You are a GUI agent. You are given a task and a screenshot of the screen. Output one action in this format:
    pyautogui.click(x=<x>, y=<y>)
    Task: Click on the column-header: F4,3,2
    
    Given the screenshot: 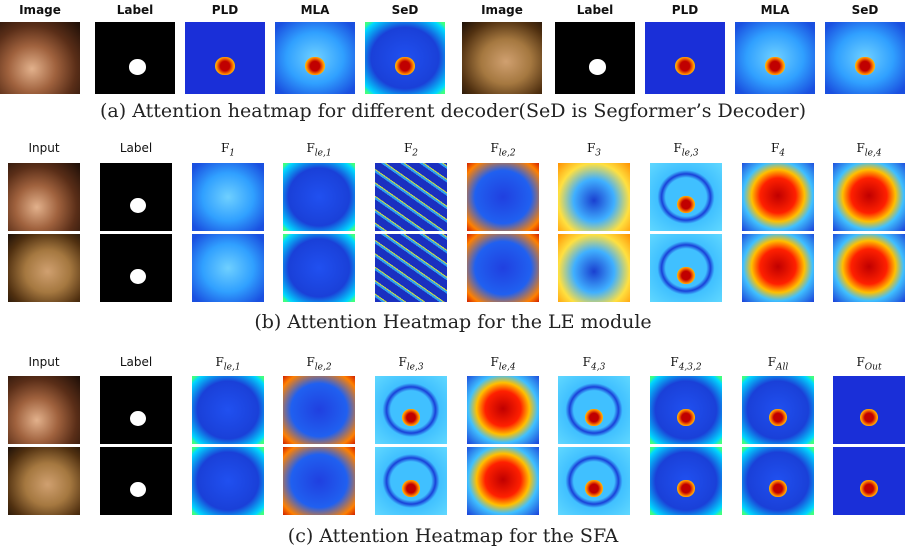 What is the action you would take?
    pyautogui.click(x=686, y=363)
    